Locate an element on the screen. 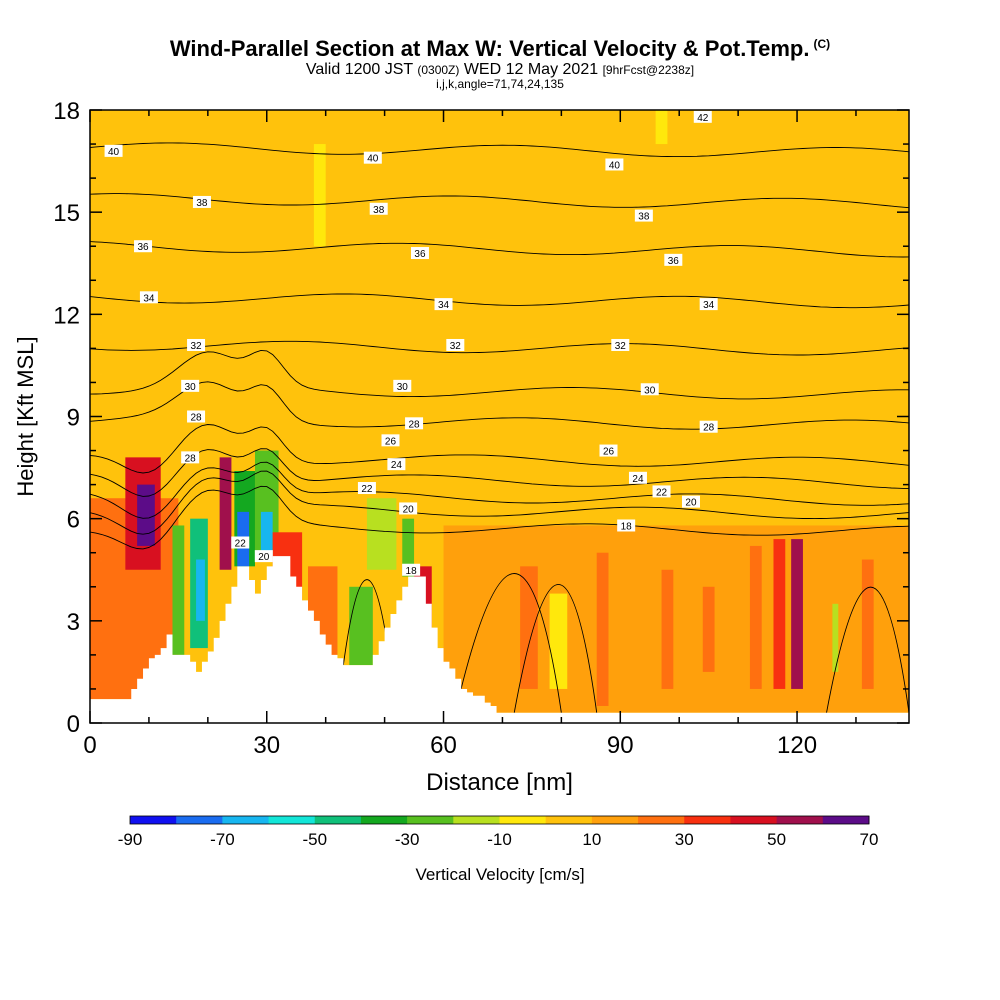  y-tick-label: 9 is located at coordinates (73, 418).